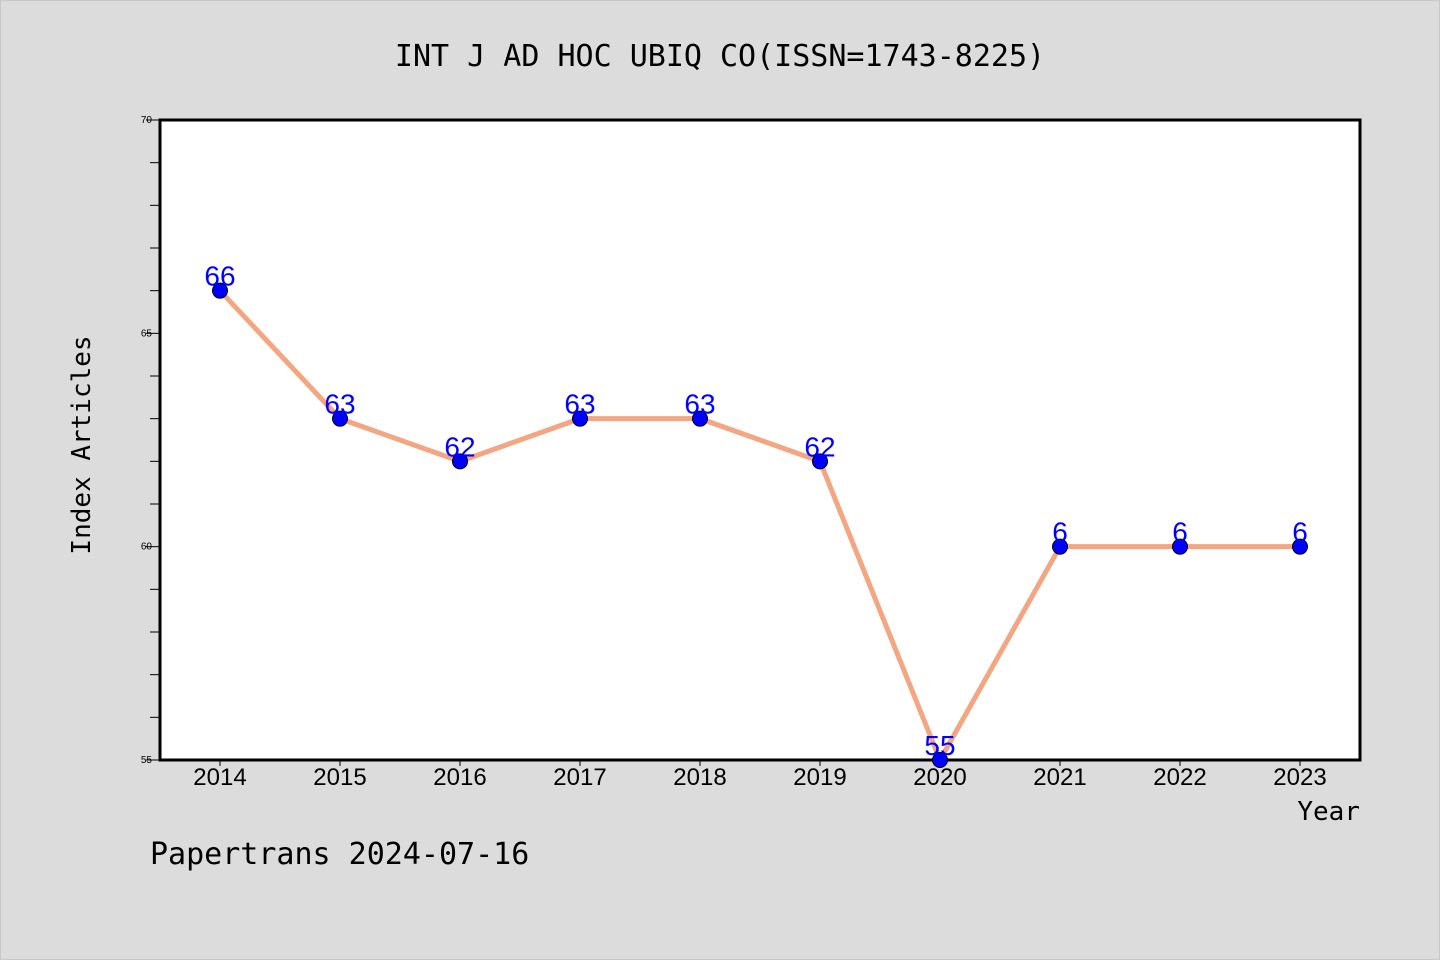 The height and width of the screenshot is (960, 1440). Describe the element at coordinates (720, 56) in the screenshot. I see `chart-title: INT J AD HOC UBIQ CO(ISSN=1743-8225)` at that location.